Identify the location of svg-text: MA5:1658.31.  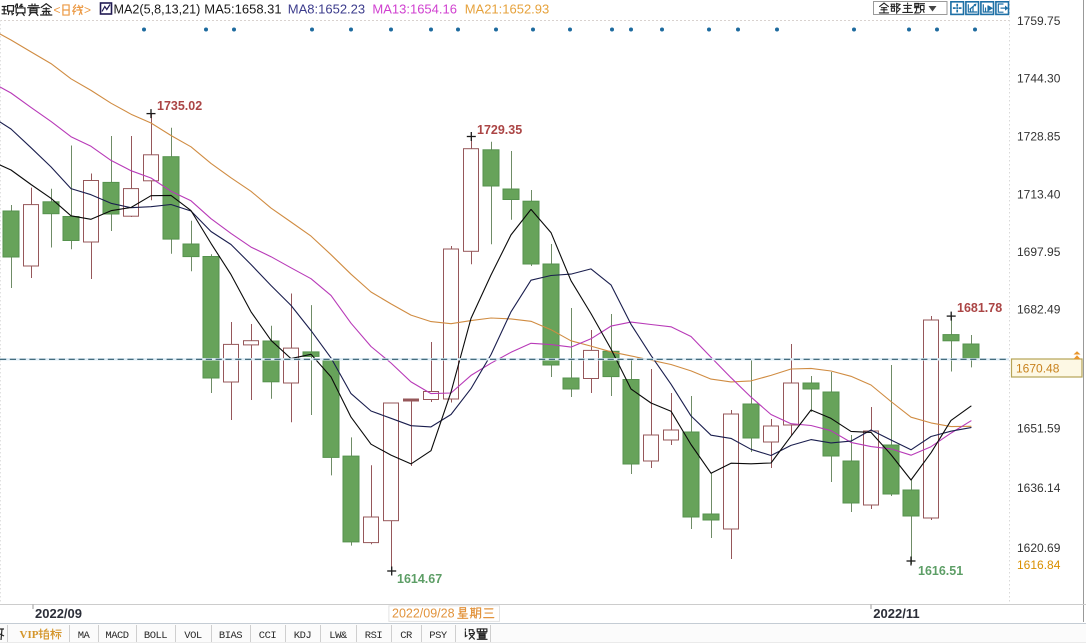
(242, 9).